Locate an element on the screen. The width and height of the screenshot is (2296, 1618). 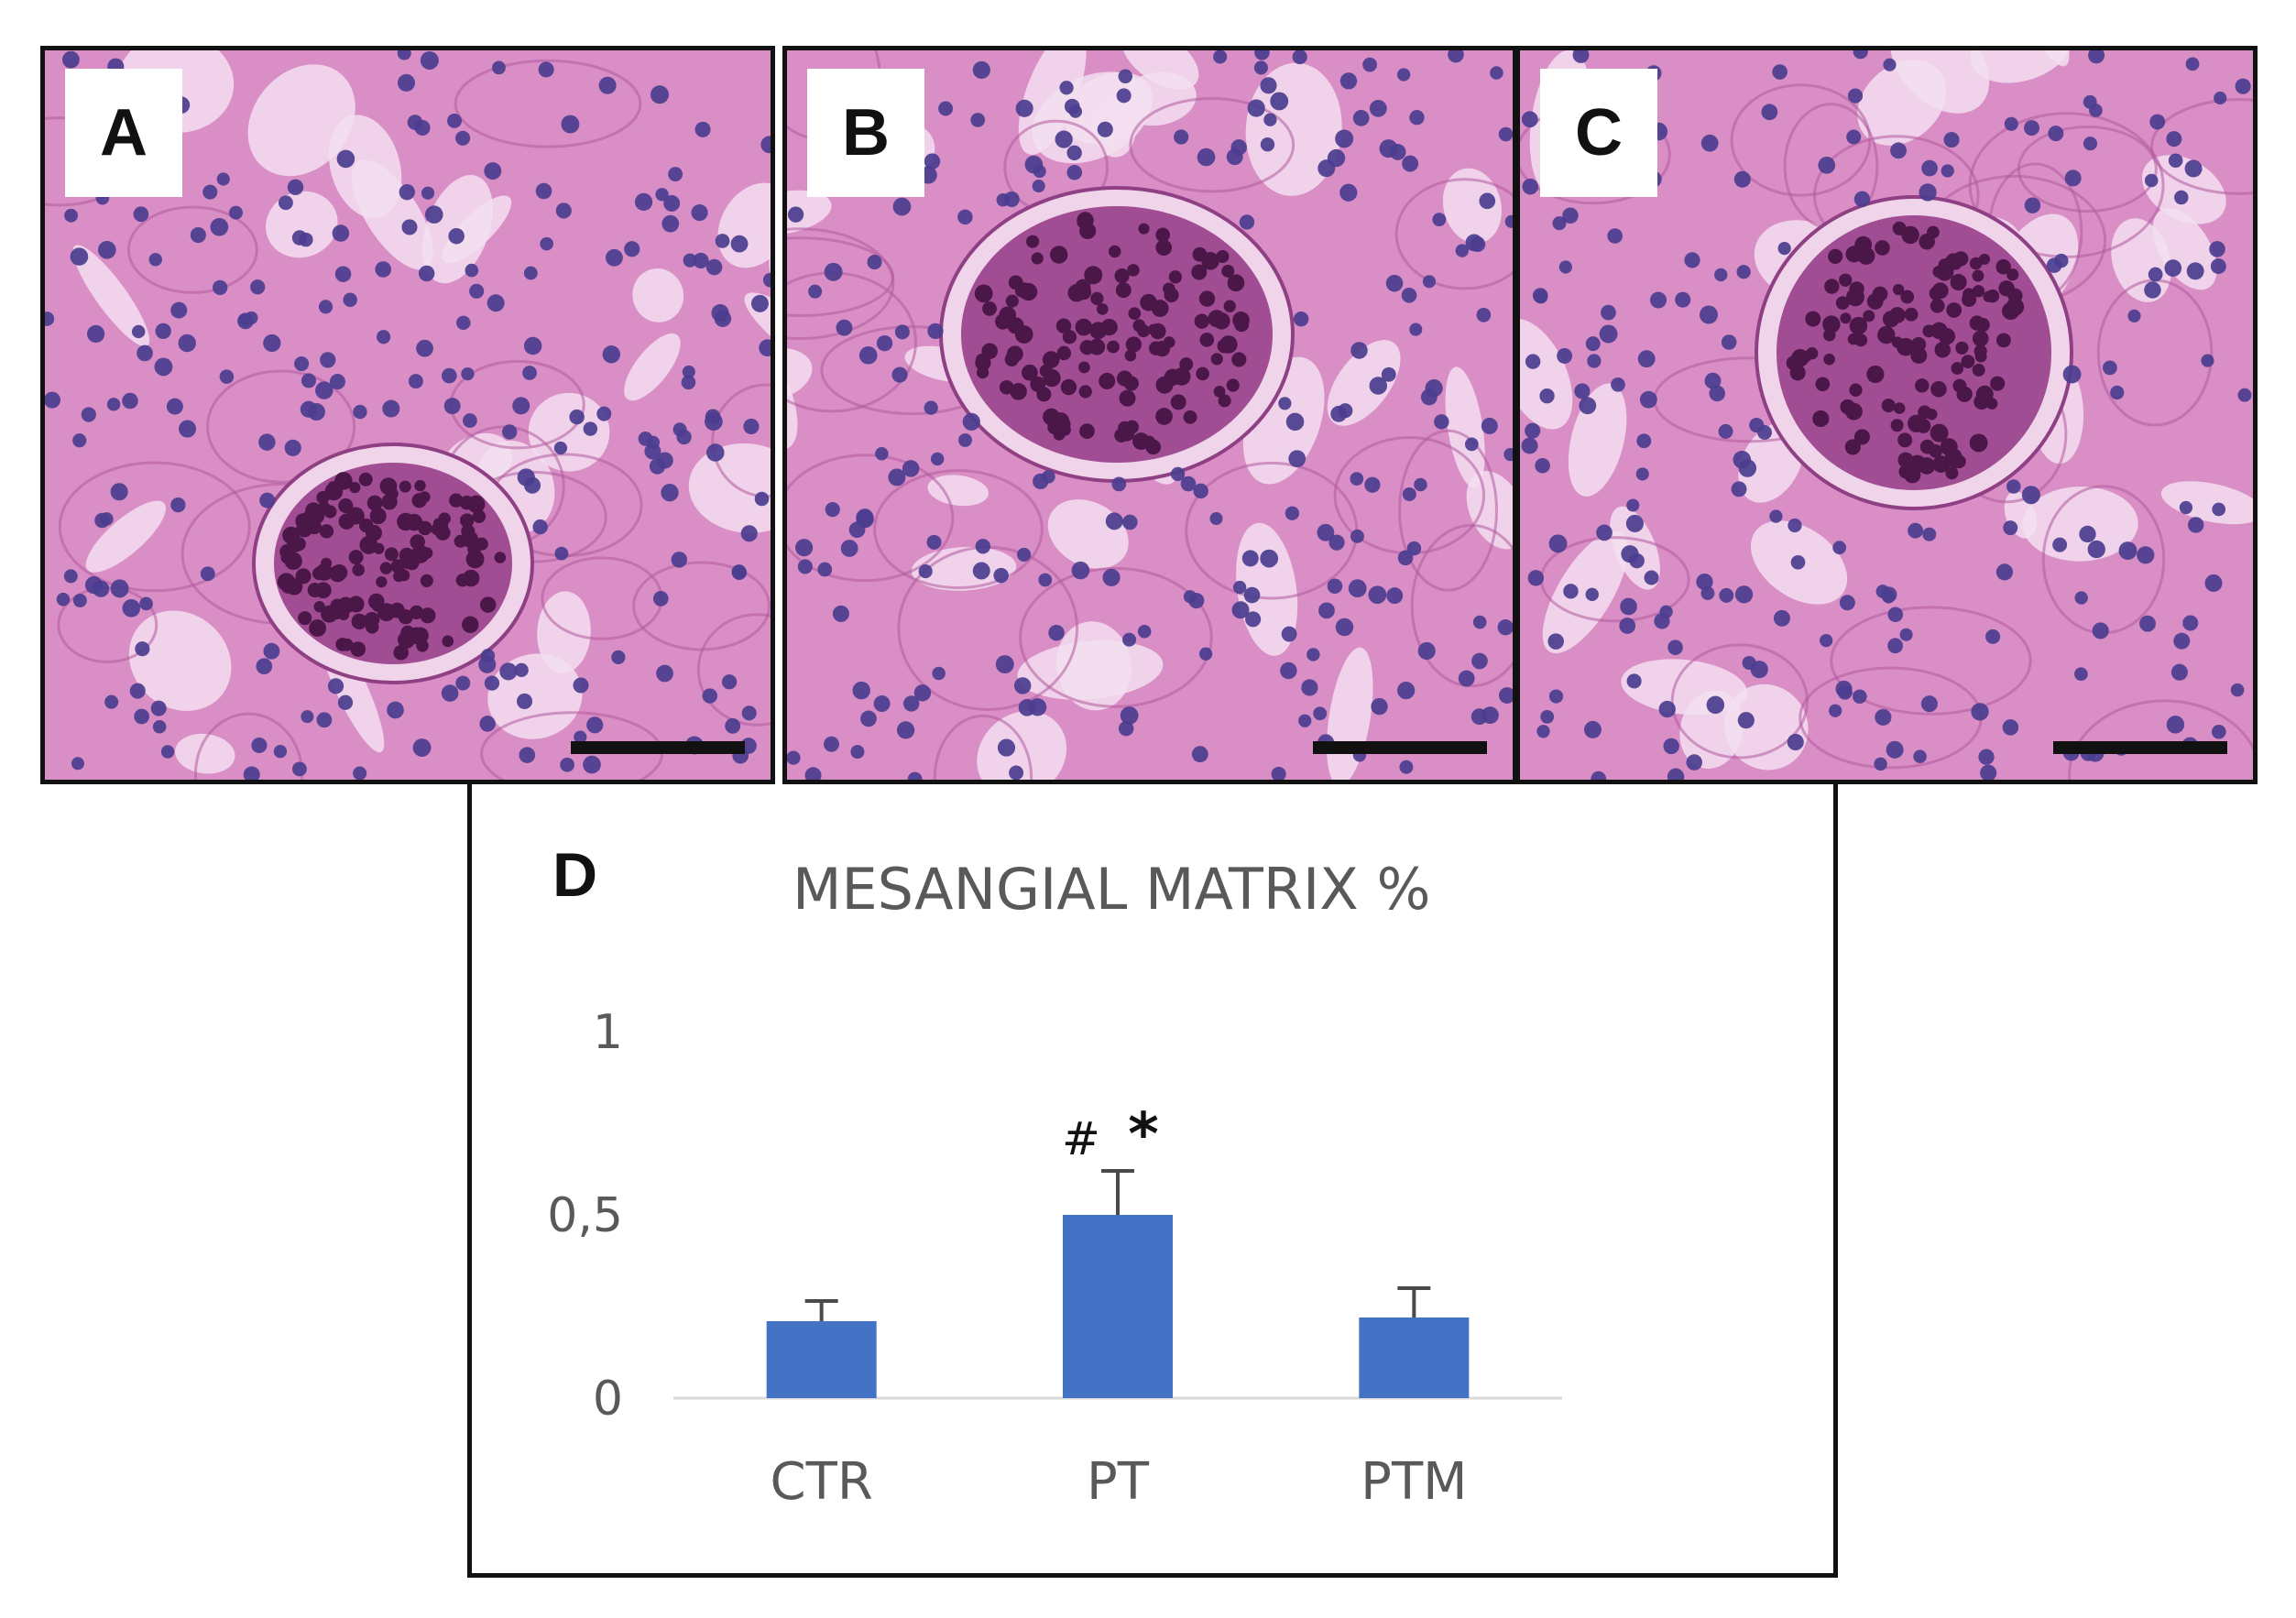
bar-ptm is located at coordinates (1415, 1357).